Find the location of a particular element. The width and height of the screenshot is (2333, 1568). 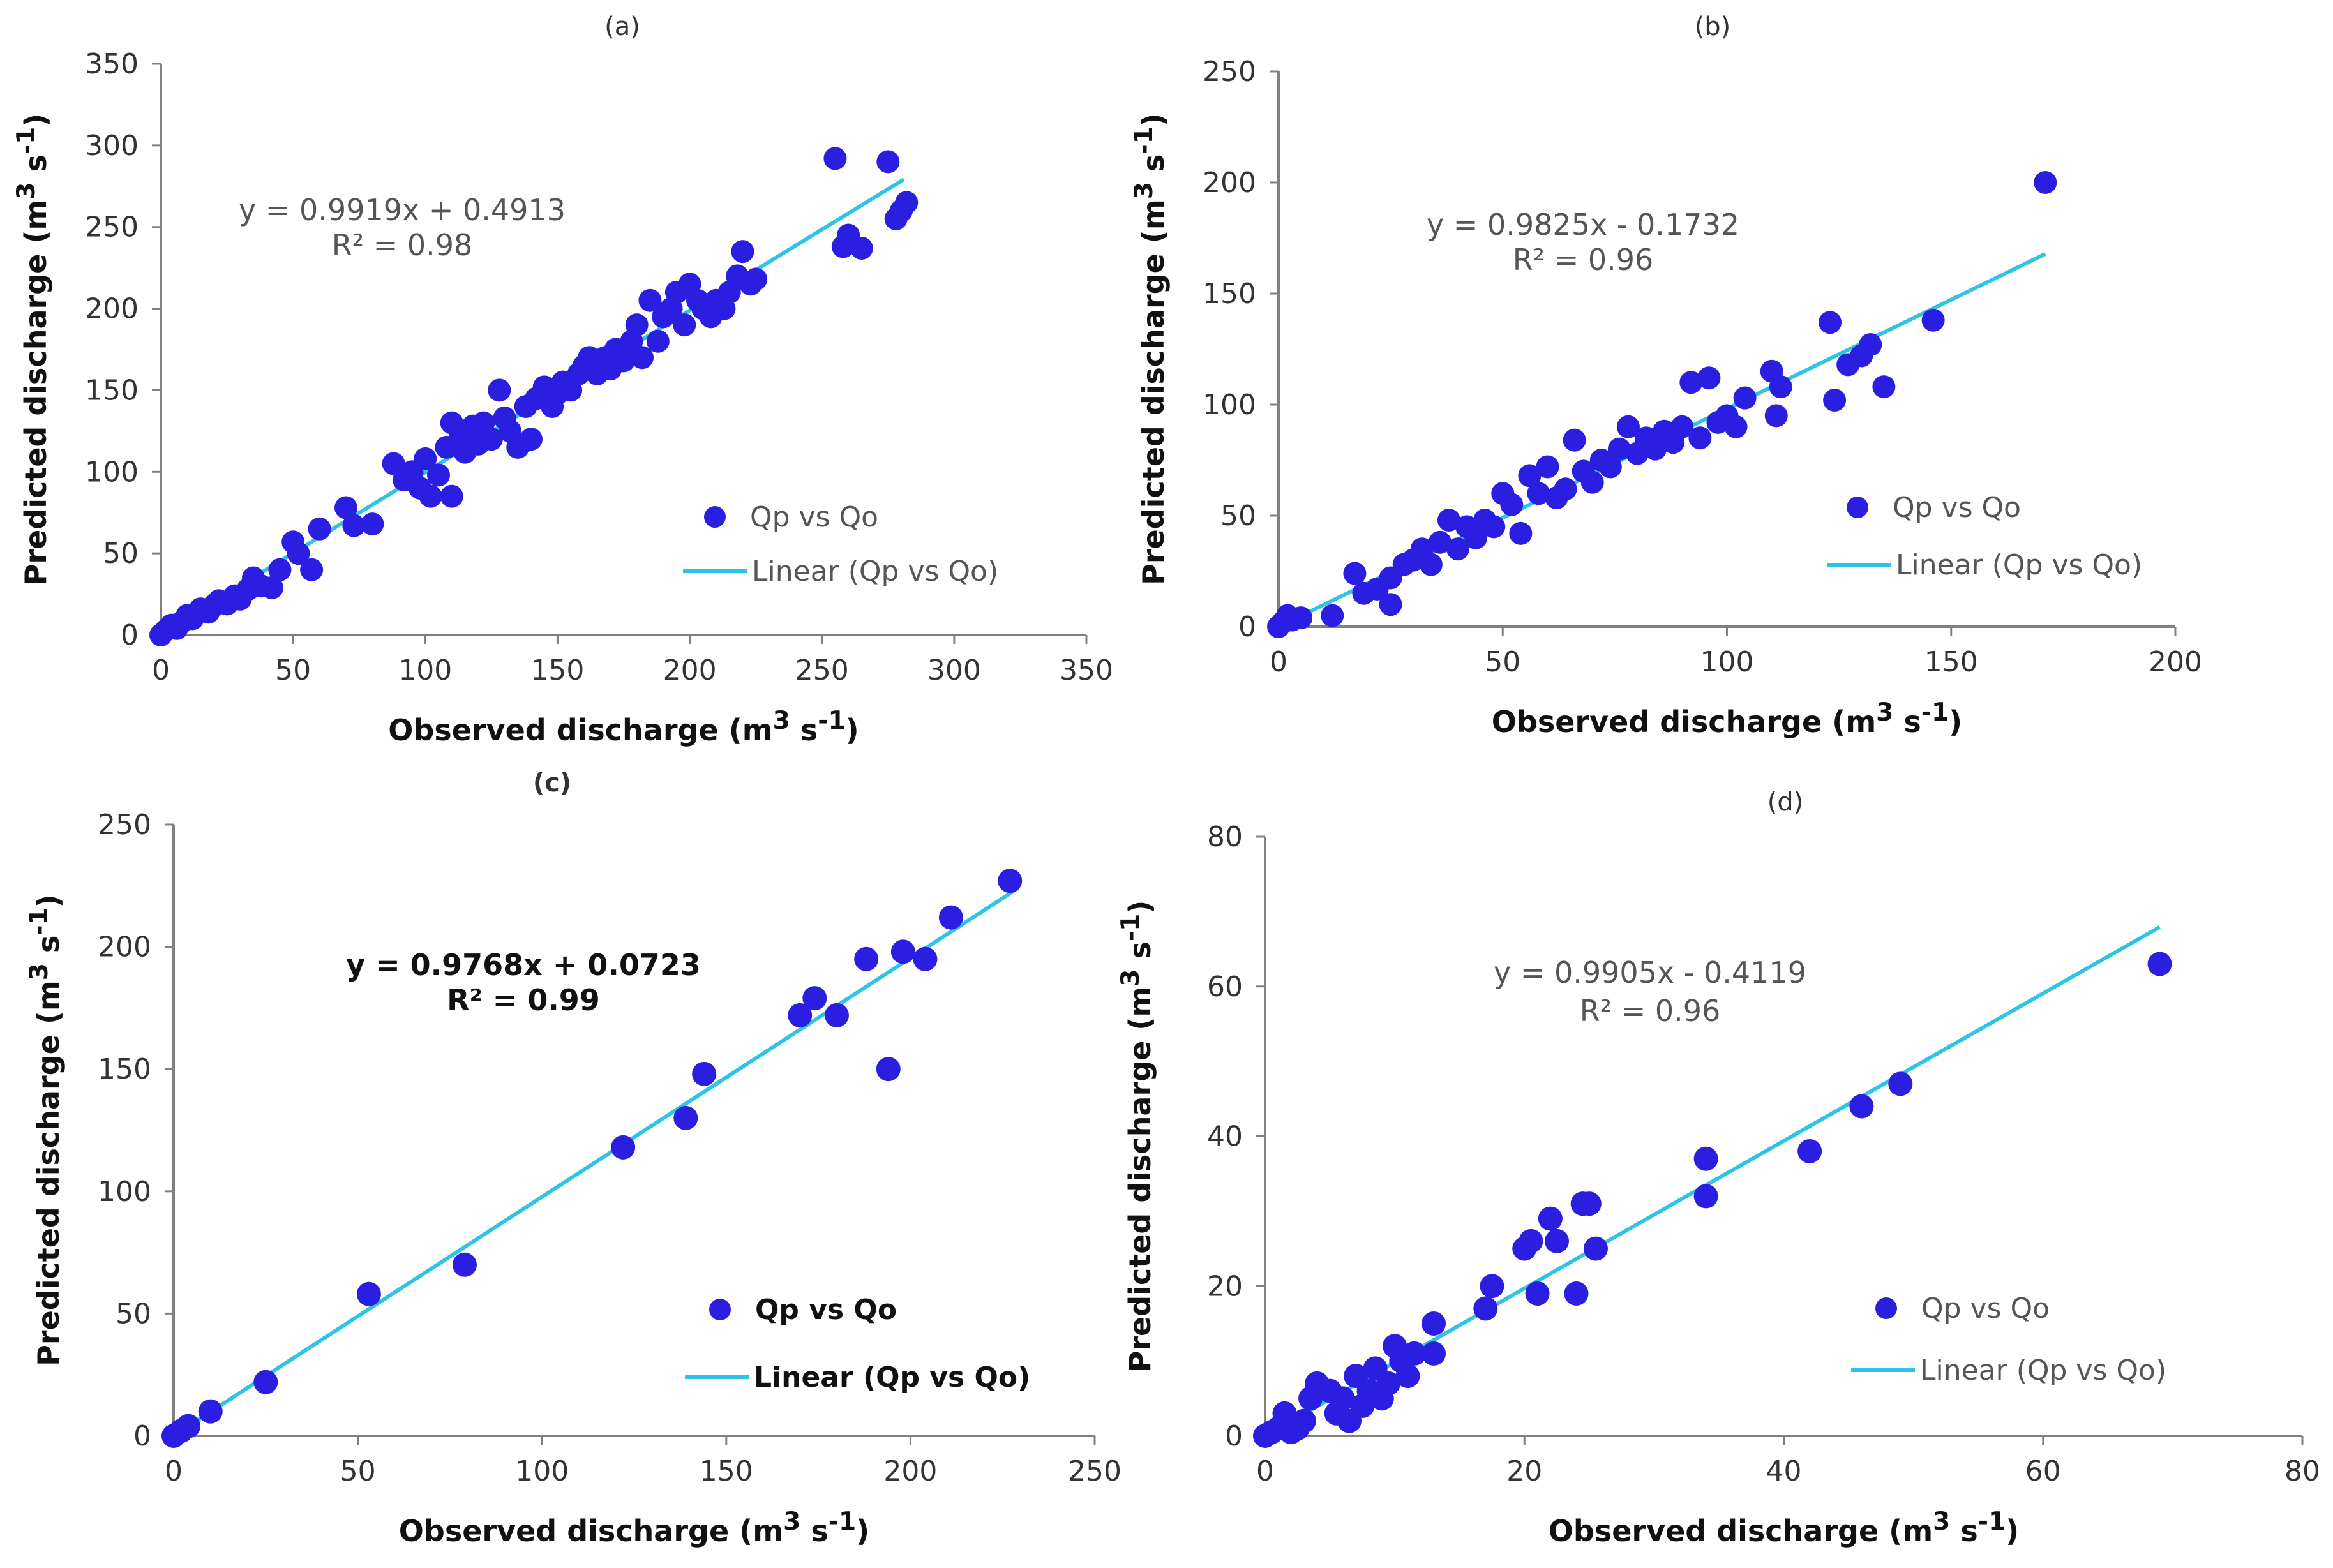

panel-label-d: (d) is located at coordinates (1785, 803).